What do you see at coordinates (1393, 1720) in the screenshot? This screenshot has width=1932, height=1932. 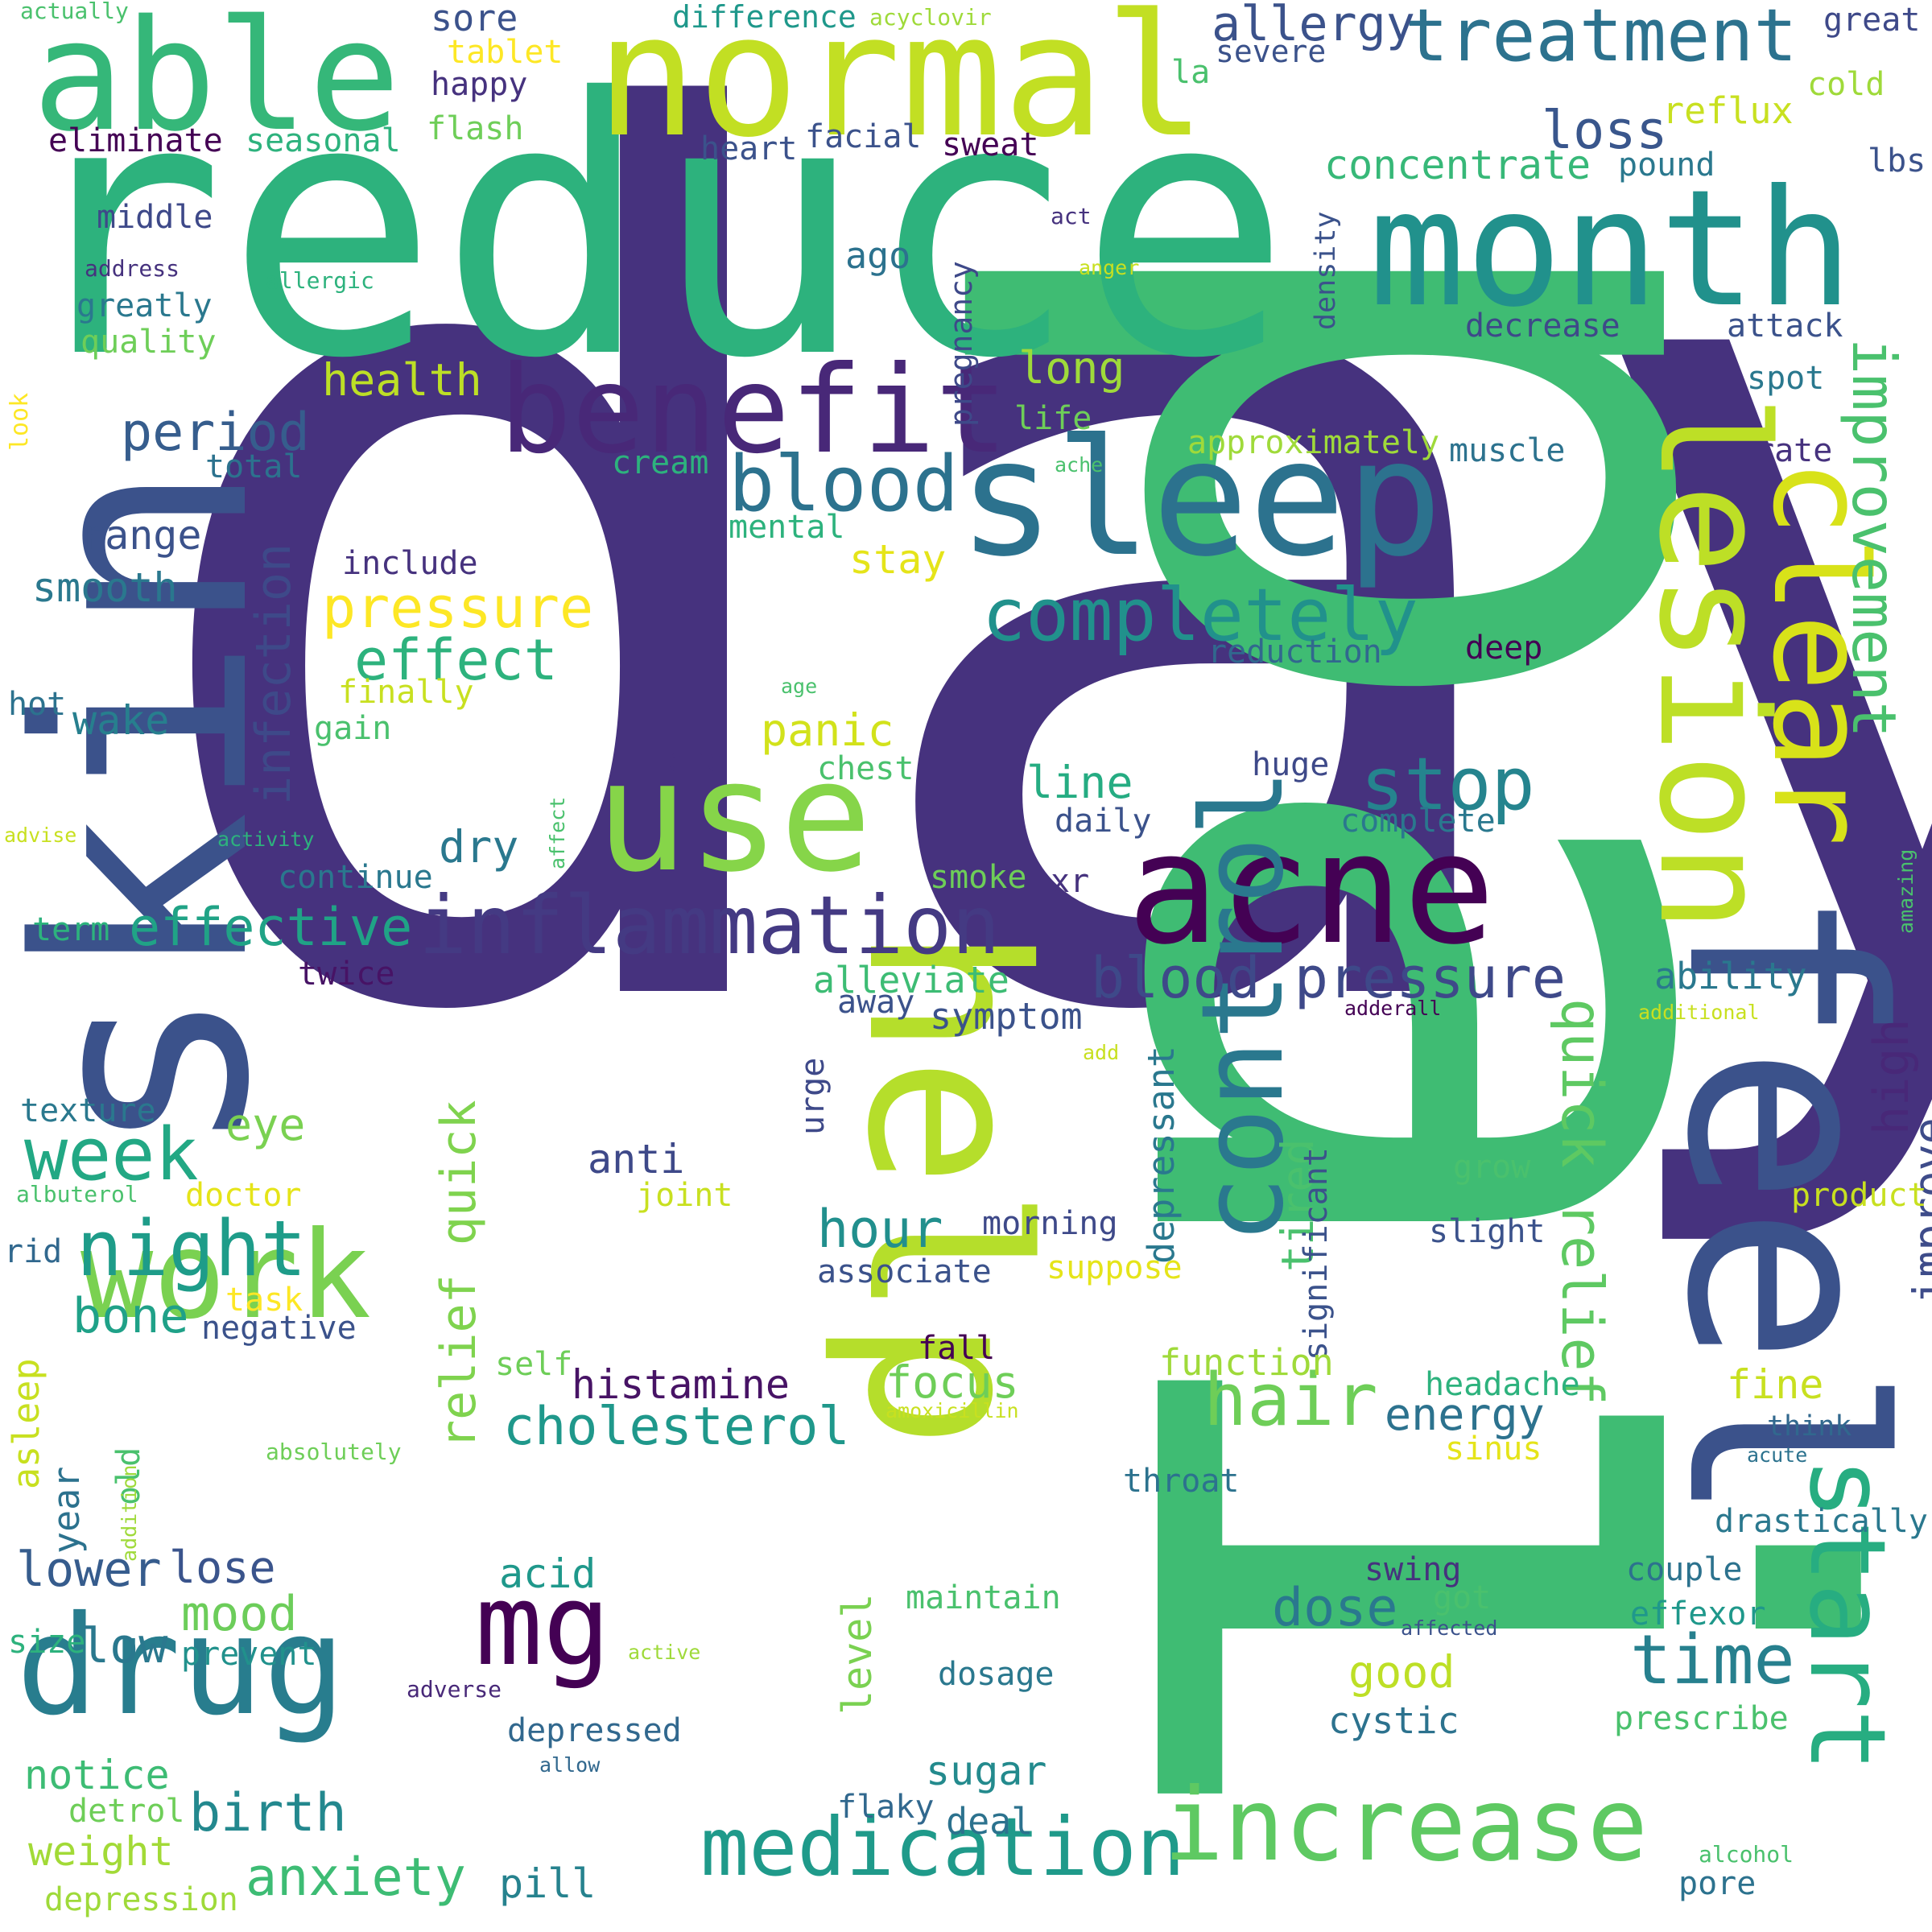 I see `word-cystic: cystic` at bounding box center [1393, 1720].